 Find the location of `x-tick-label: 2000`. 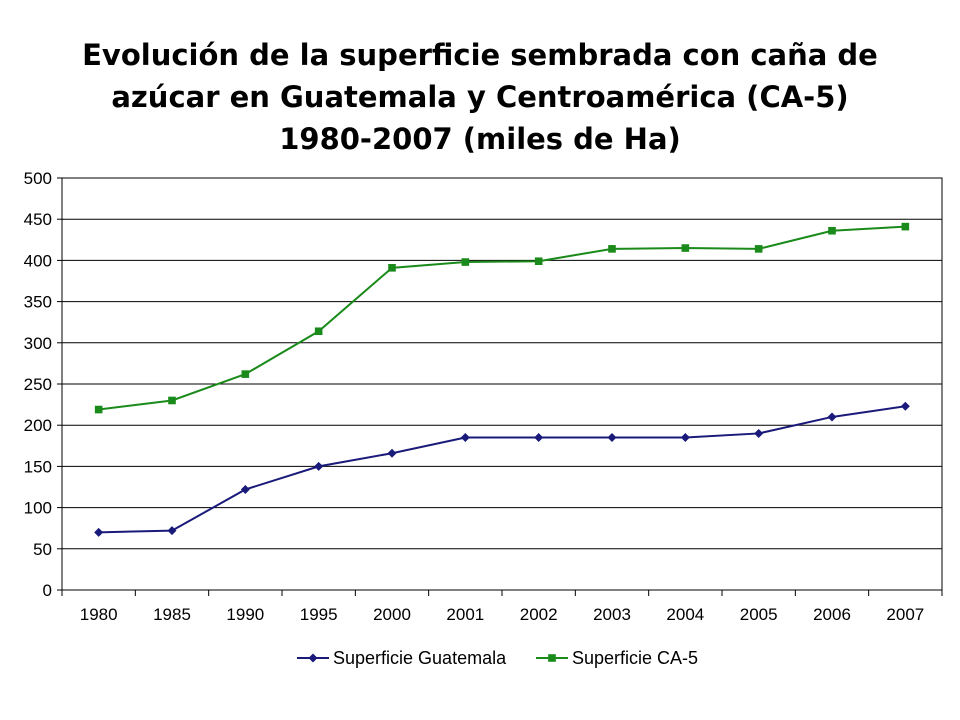

x-tick-label: 2000 is located at coordinates (392, 614).